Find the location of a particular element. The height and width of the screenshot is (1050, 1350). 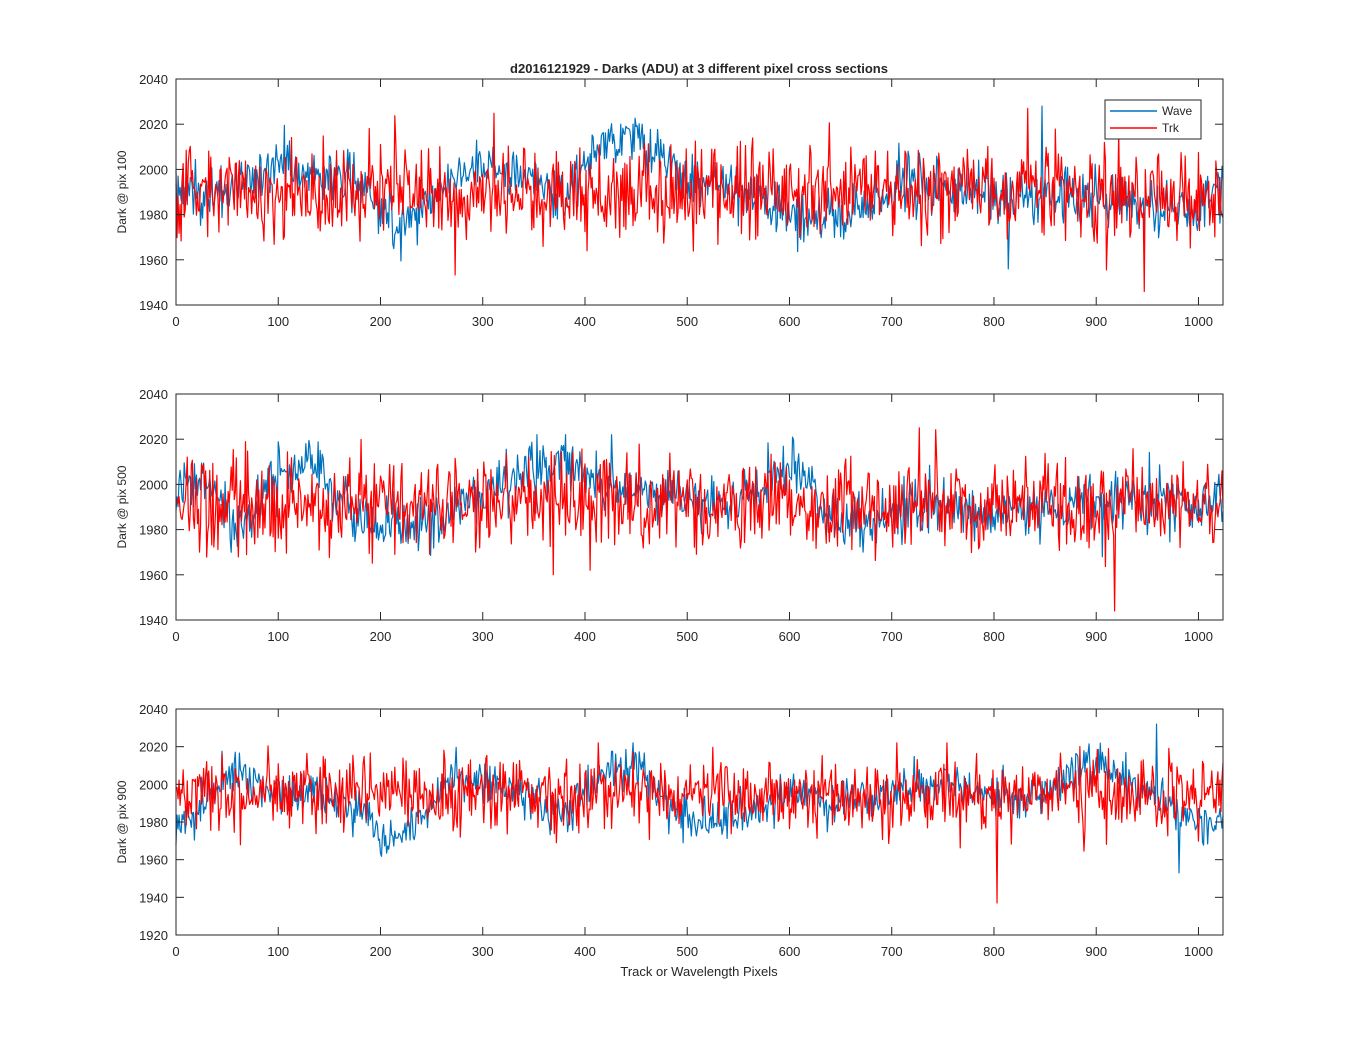

subplot-pix-100-ytick-label-2020: 2020 is located at coordinates (153, 124).